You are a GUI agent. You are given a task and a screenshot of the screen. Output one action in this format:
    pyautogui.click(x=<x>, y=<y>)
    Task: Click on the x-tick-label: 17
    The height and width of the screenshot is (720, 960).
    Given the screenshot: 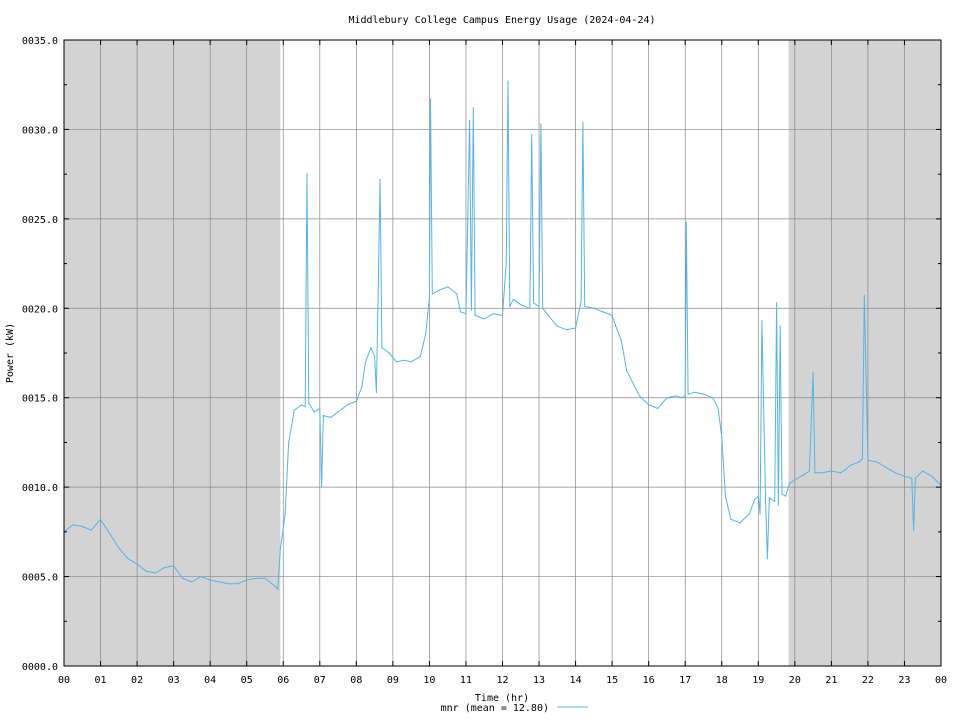 What is the action you would take?
    pyautogui.click(x=685, y=680)
    